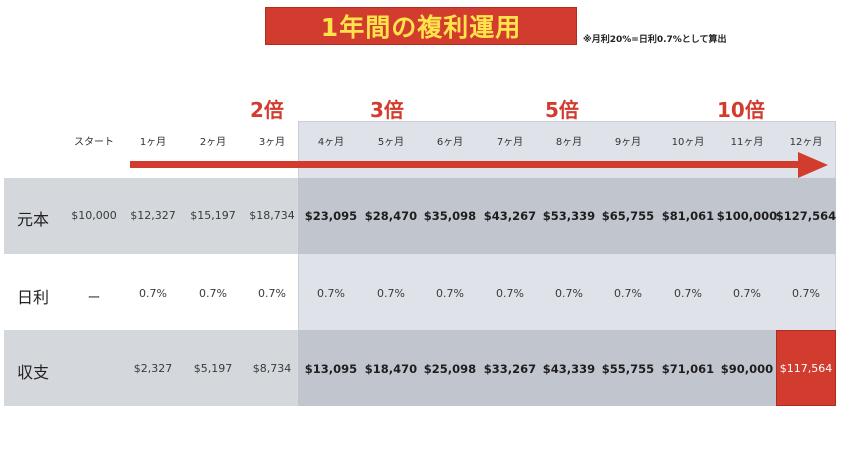 The width and height of the screenshot is (846, 465). What do you see at coordinates (562, 110) in the screenshot?
I see `multiplier-5x: 5倍` at bounding box center [562, 110].